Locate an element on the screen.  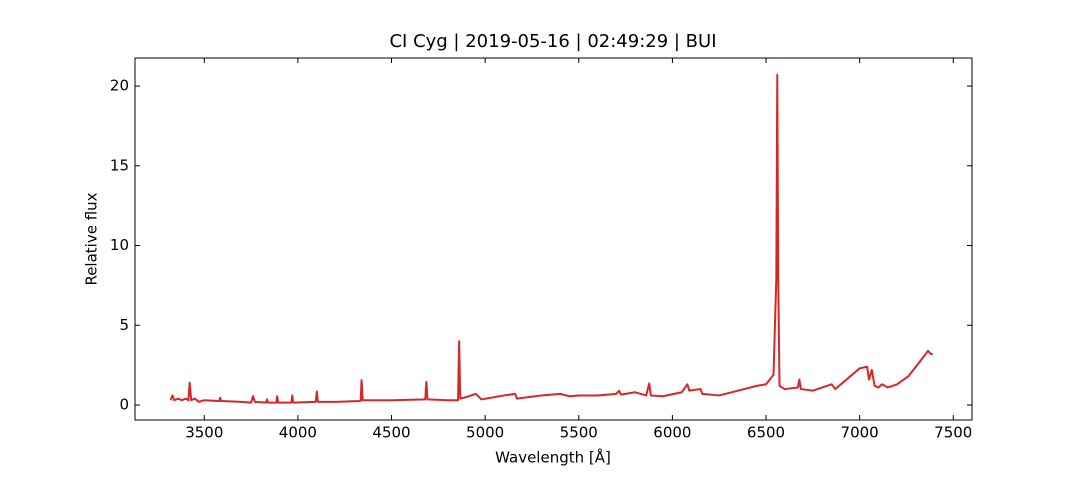
y-tick-label: 15 is located at coordinates (119, 165).